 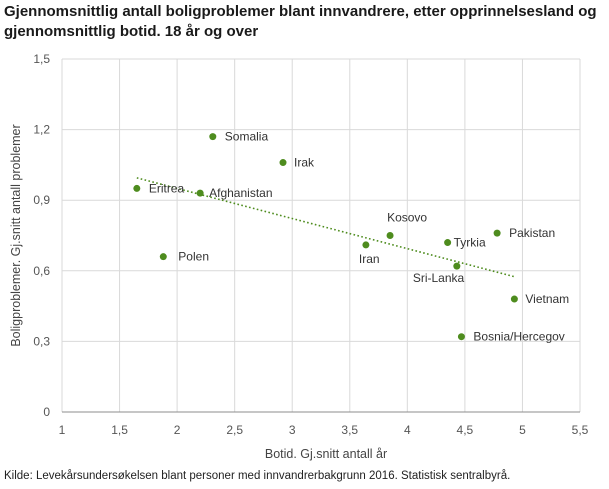 I want to click on point-label: Somalia, so click(x=247, y=137).